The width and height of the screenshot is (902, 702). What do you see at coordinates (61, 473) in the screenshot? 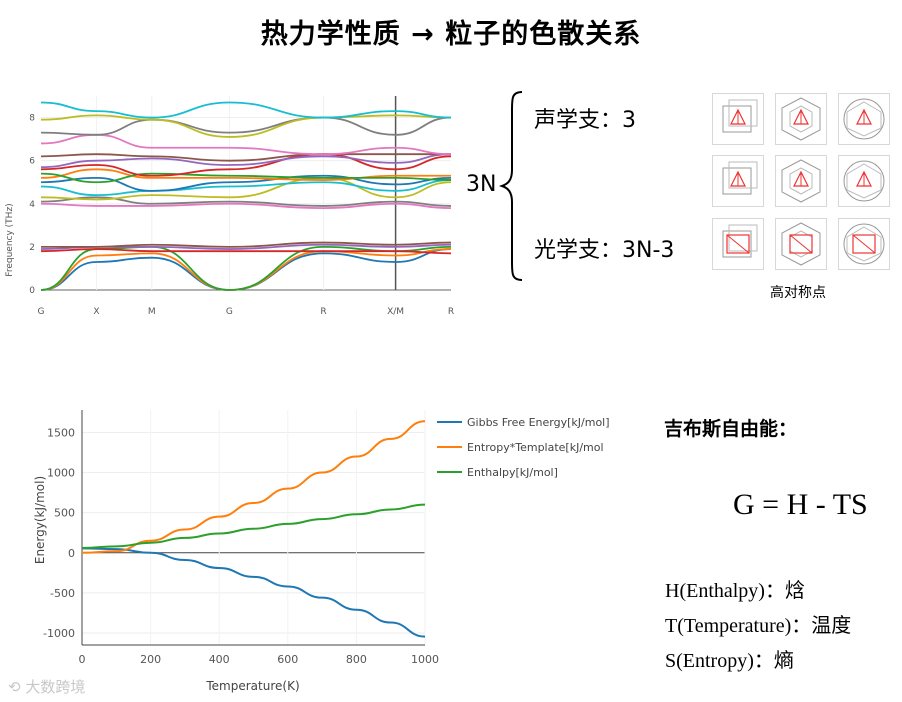
I see `energy-y-tick: 1000` at bounding box center [61, 473].